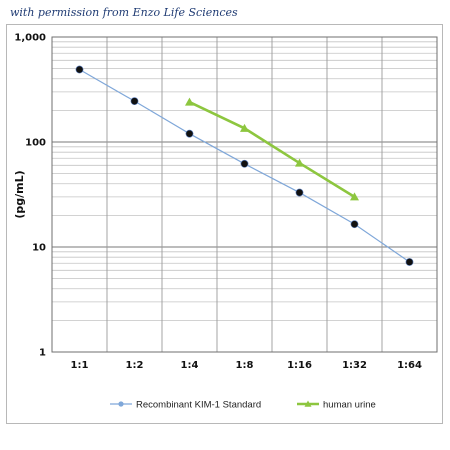  I want to click on y-tick-label: 1, so click(42, 353).